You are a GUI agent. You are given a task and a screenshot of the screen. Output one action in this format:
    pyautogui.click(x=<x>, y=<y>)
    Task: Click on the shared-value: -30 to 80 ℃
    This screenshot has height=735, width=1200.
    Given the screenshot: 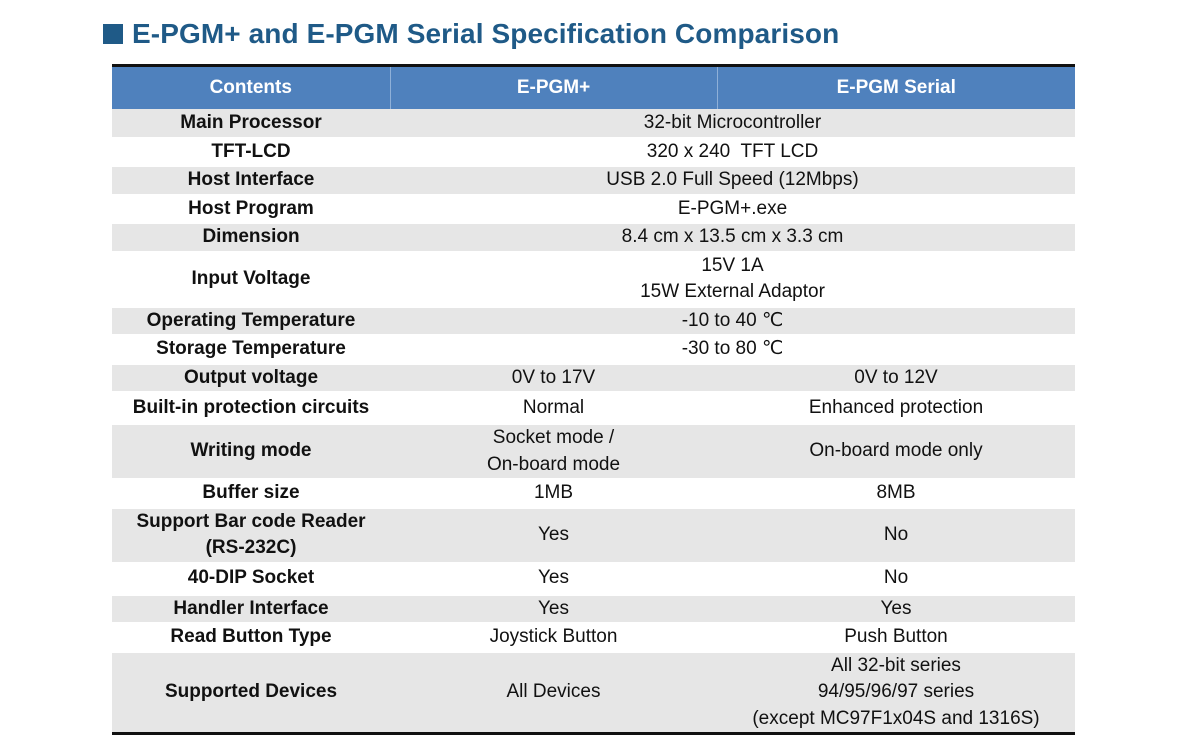 What is the action you would take?
    pyautogui.click(x=732, y=350)
    